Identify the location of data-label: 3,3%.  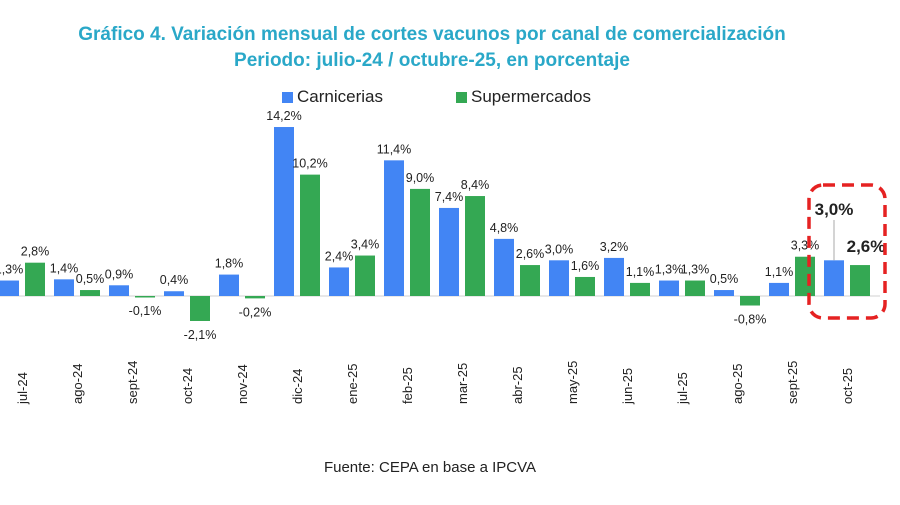
(805, 246).